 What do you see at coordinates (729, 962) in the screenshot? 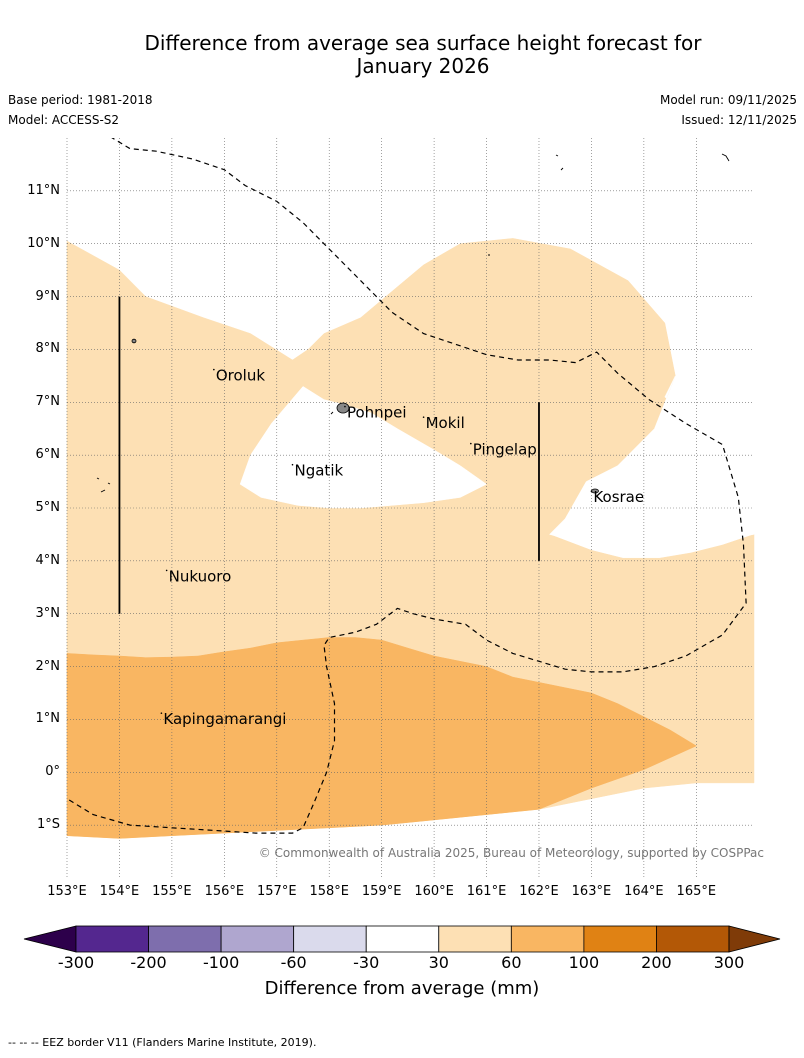
I see `colorbar-tick-label: 300` at bounding box center [729, 962].